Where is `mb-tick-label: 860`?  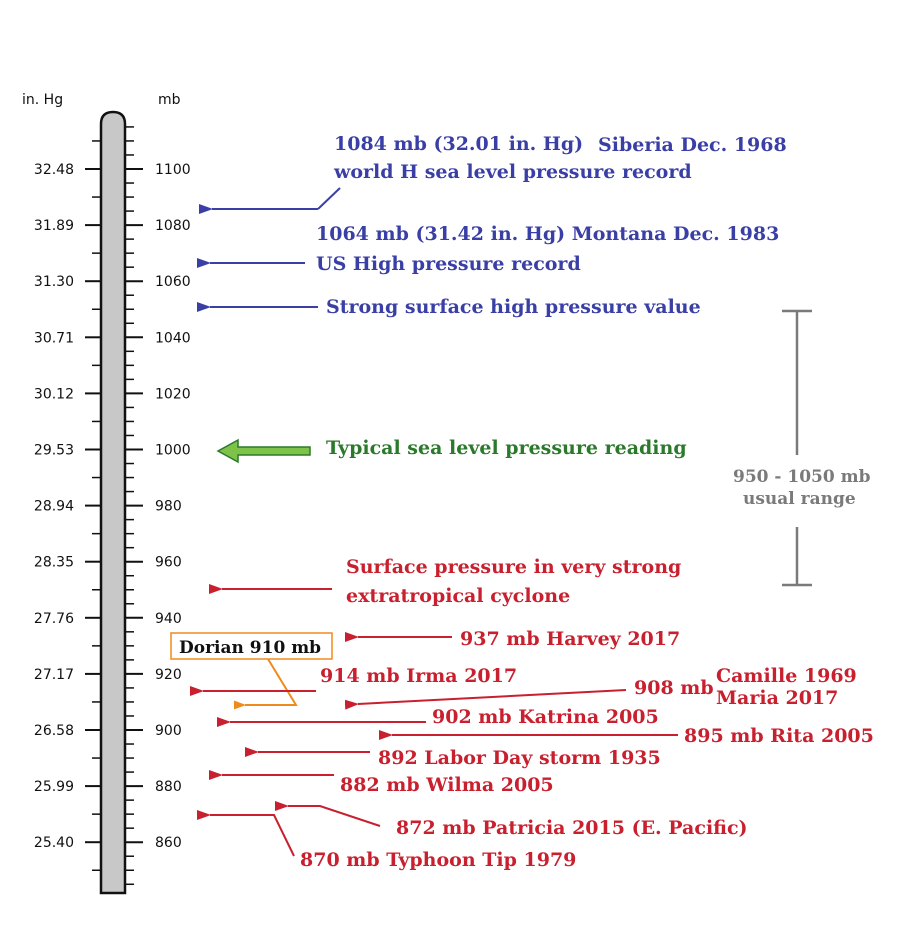 mb-tick-label: 860 is located at coordinates (168, 843).